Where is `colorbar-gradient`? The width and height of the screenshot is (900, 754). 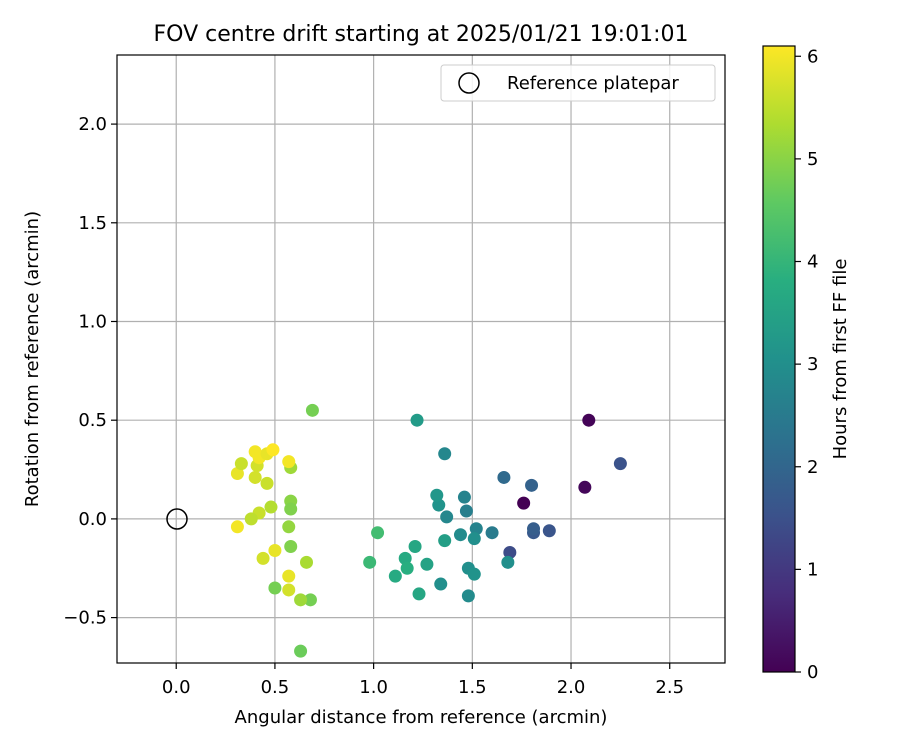 colorbar-gradient is located at coordinates (779, 359).